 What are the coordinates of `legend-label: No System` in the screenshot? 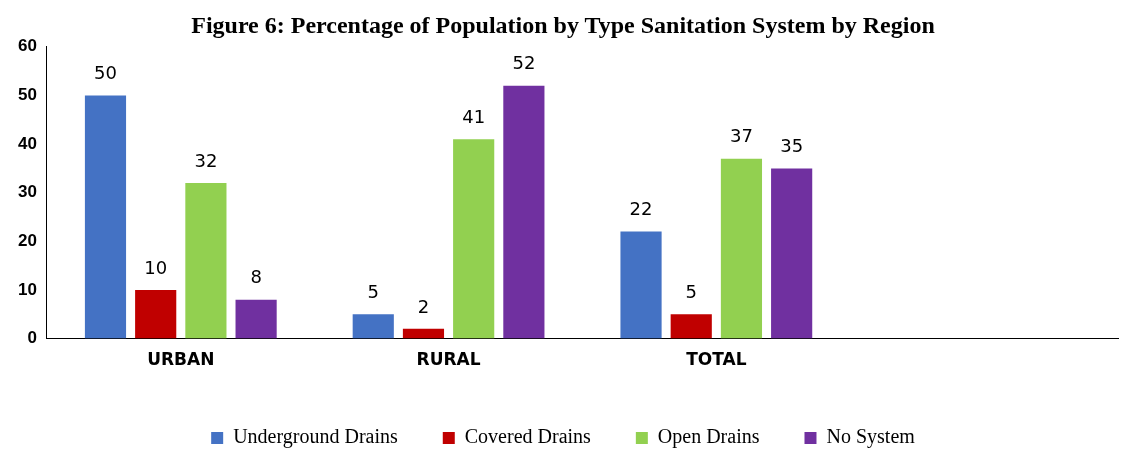 It's located at (871, 437).